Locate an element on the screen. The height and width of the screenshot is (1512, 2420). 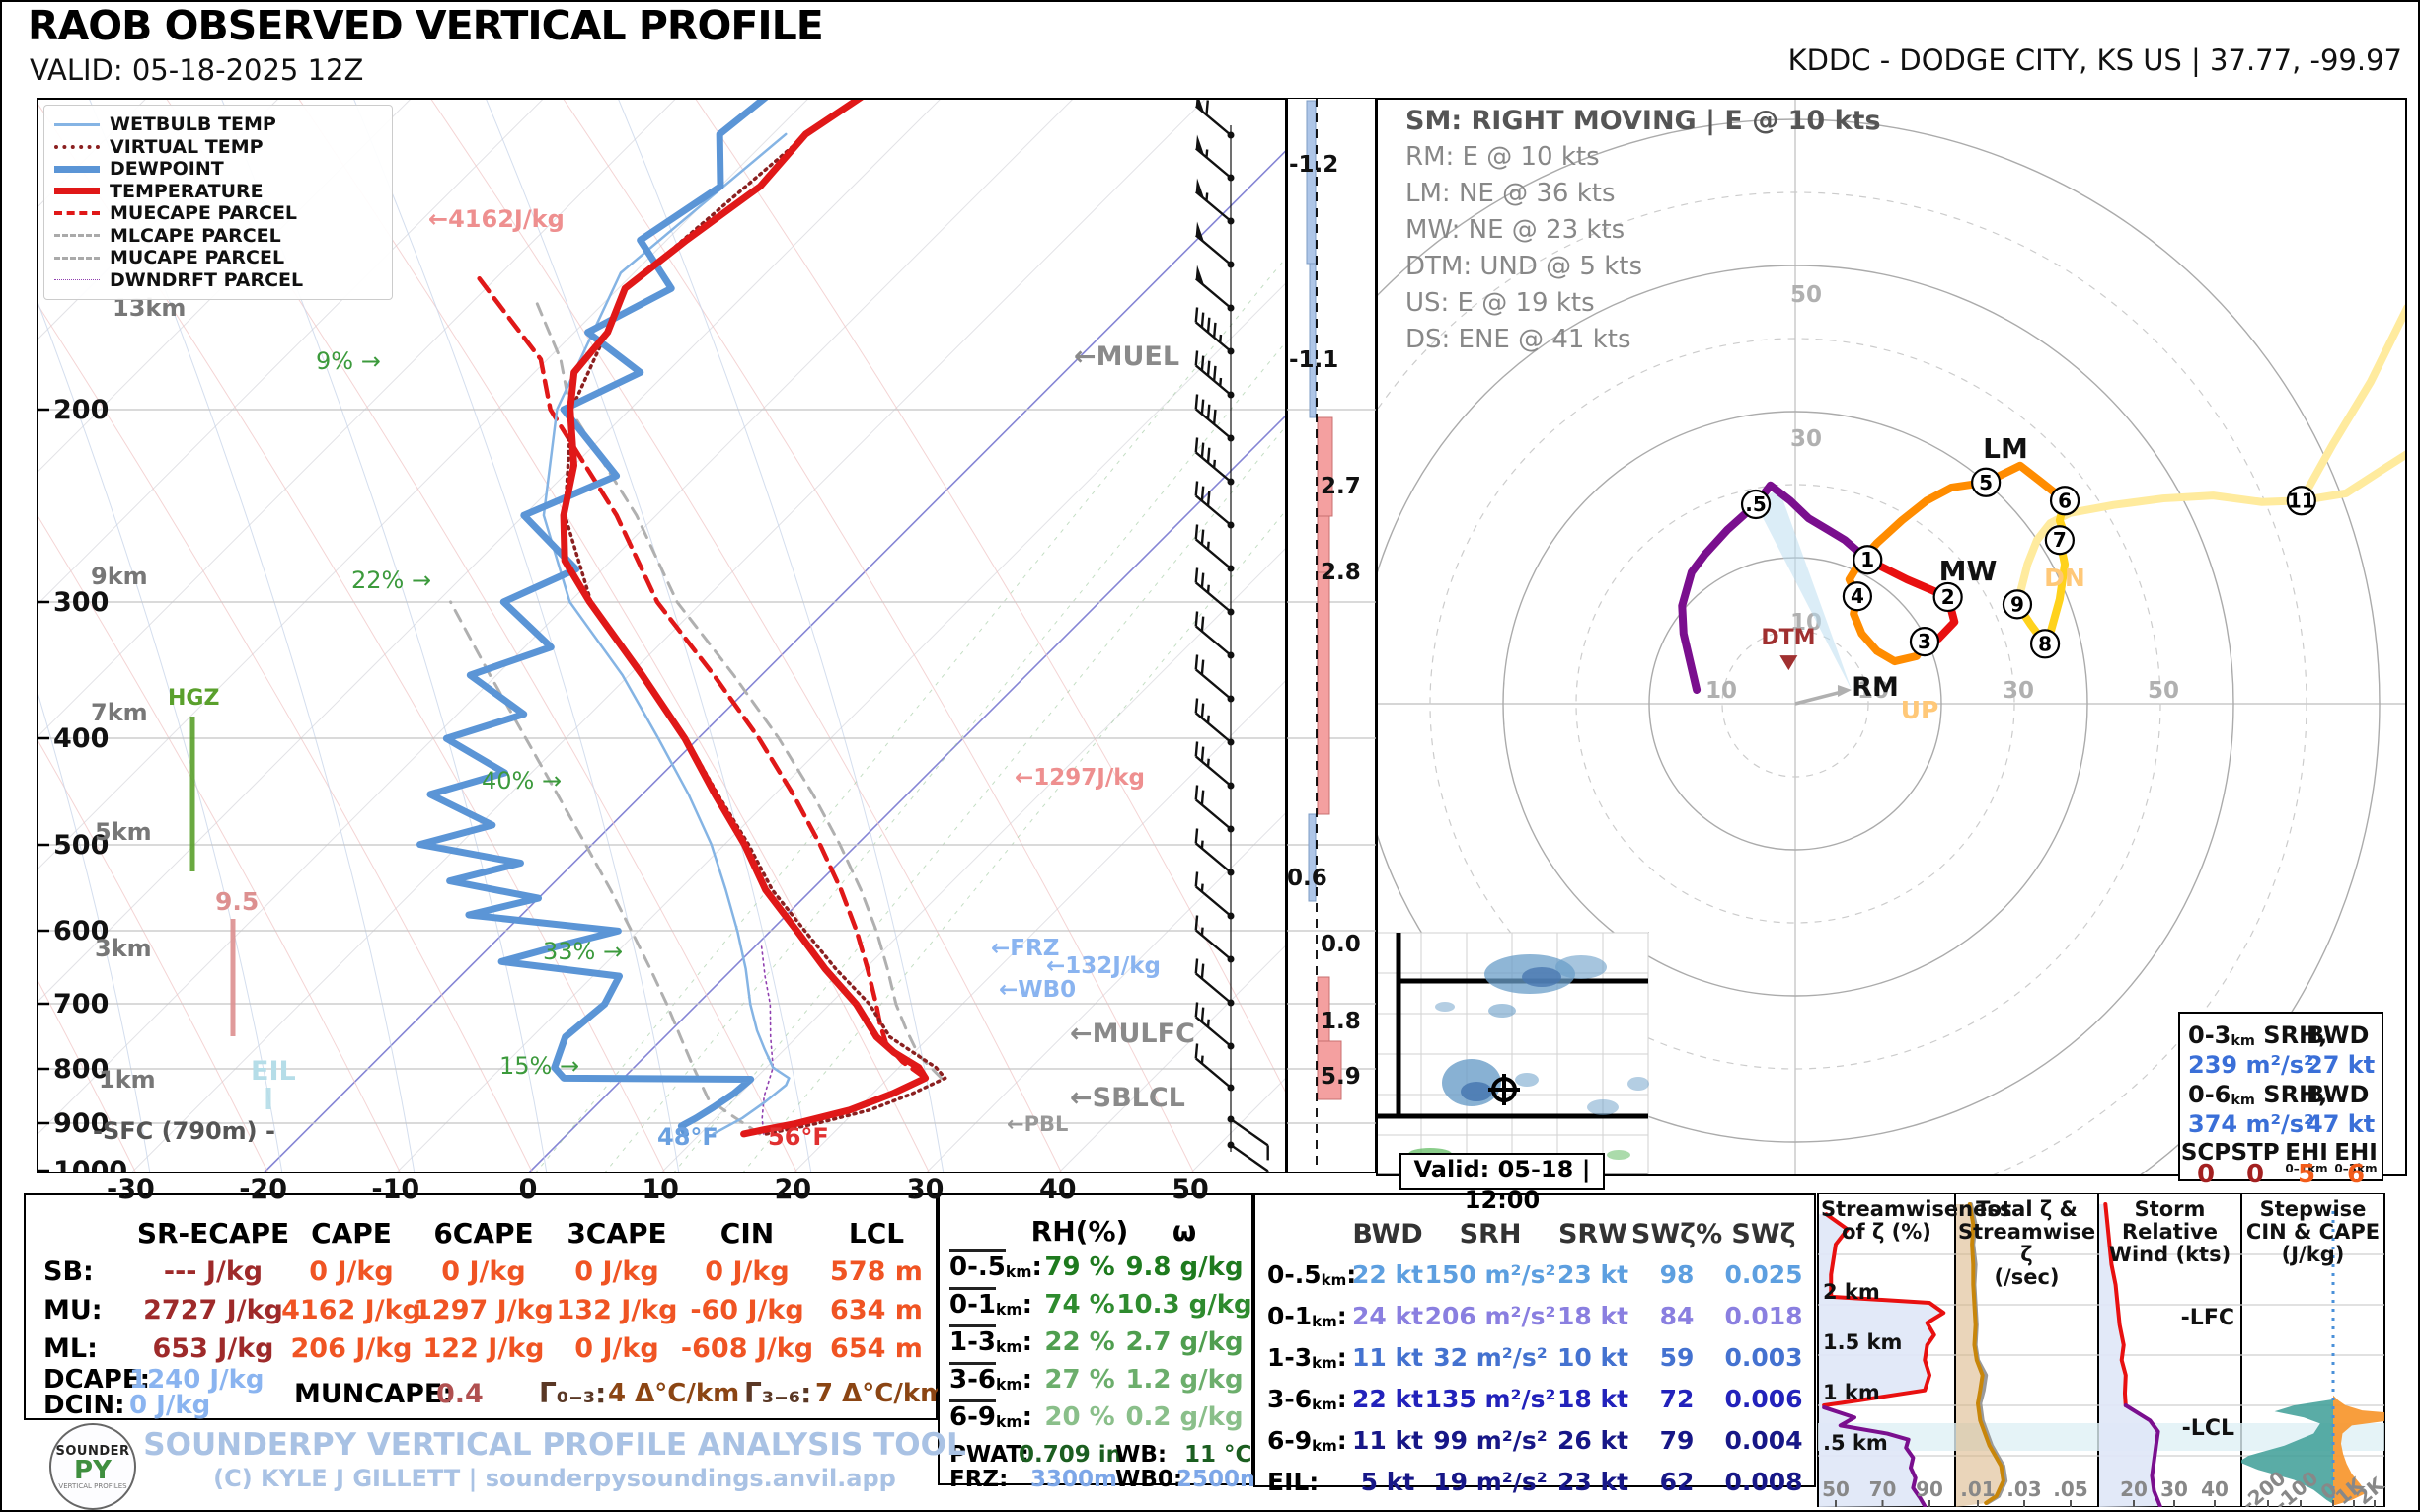
advection-value: 5.9 is located at coordinates (1341, 1077).